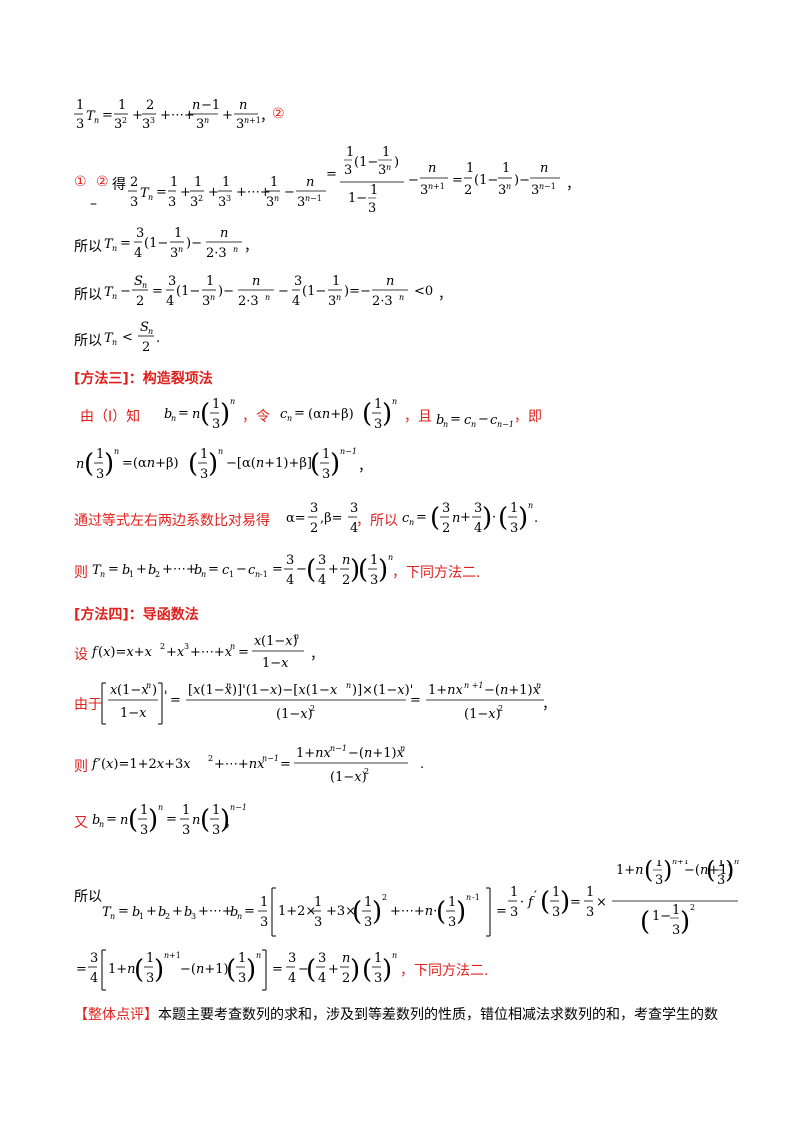 This screenshot has height=1132, width=800. What do you see at coordinates (197, 651) in the screenshot?
I see `formula-fx: f (x)=x+x 2 +x 3 +⋯+xn = x (1−x)n 1−x` at bounding box center [197, 651].